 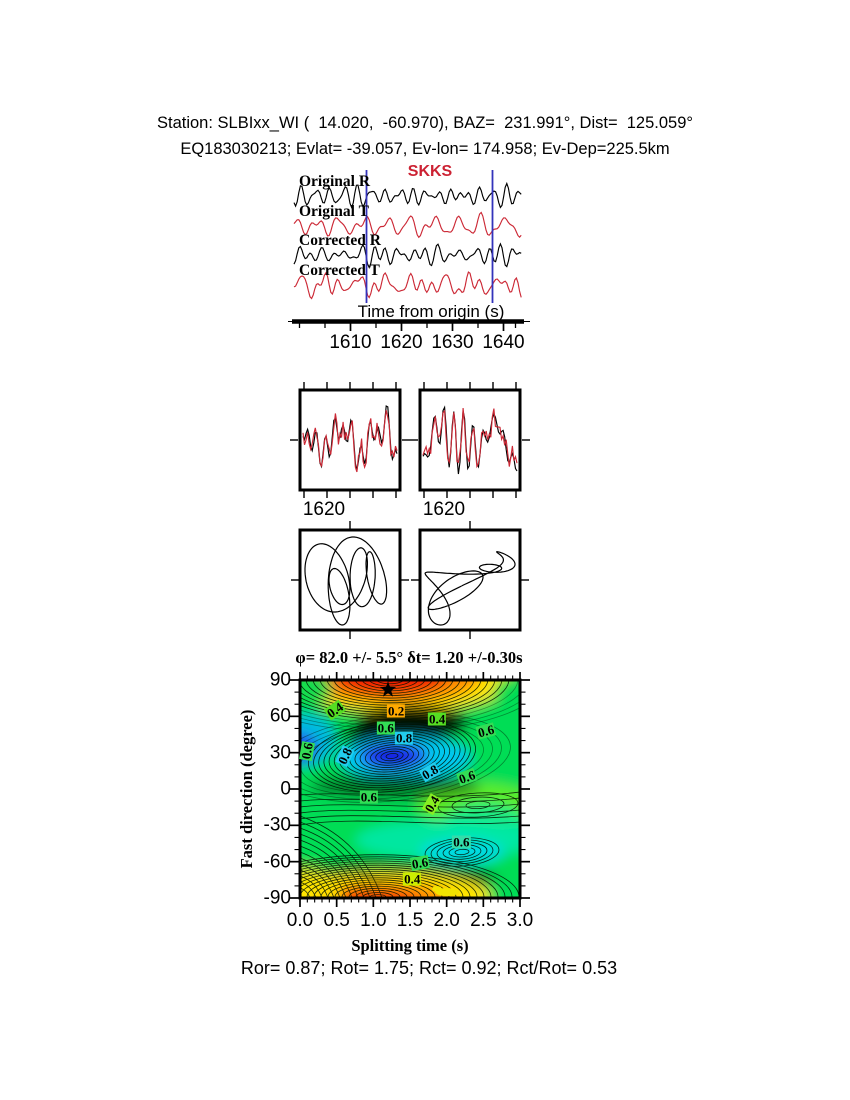 I want to click on particle-motion-box-right, so click(x=470, y=580).